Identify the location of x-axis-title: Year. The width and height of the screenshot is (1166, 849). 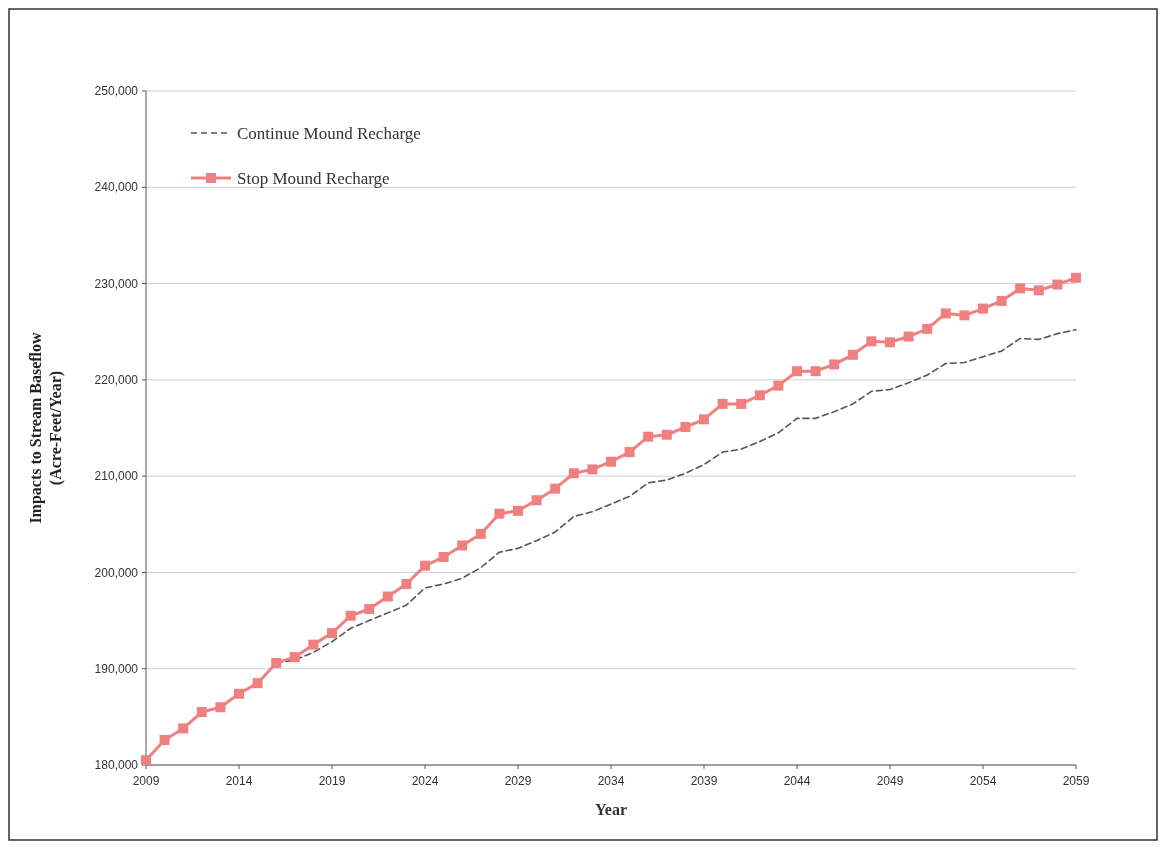
(611, 809).